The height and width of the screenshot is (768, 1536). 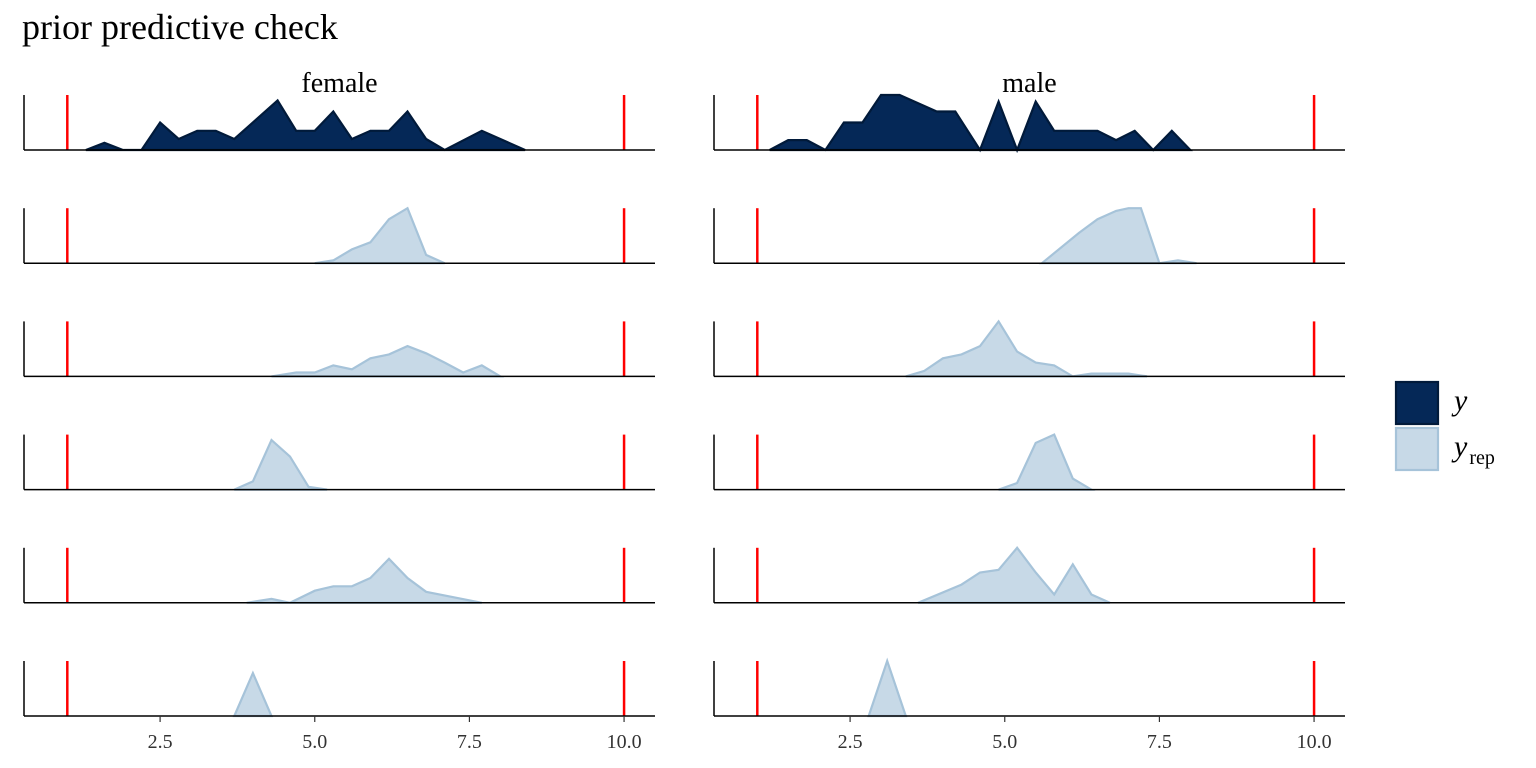 I want to click on x-tick-label-male-5.0: 5.0, so click(x=1004, y=742).